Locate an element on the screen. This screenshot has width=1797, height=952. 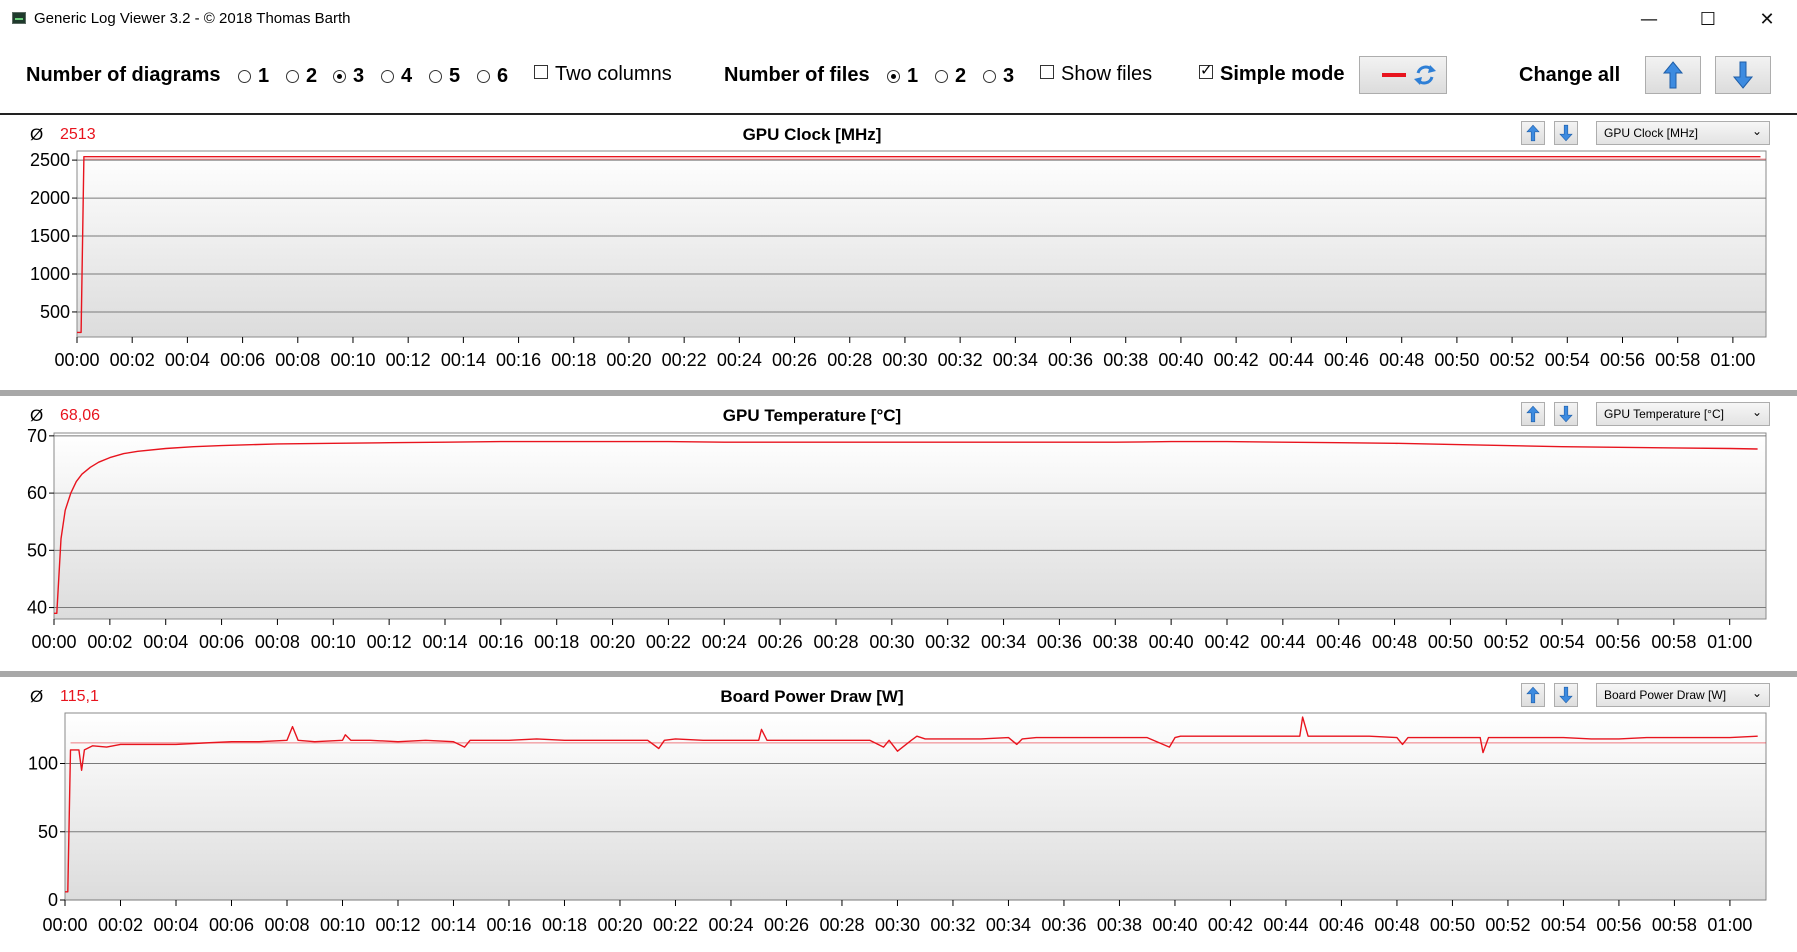
simple-mode-checkbox: Simple mode is located at coordinates (1271, 73).